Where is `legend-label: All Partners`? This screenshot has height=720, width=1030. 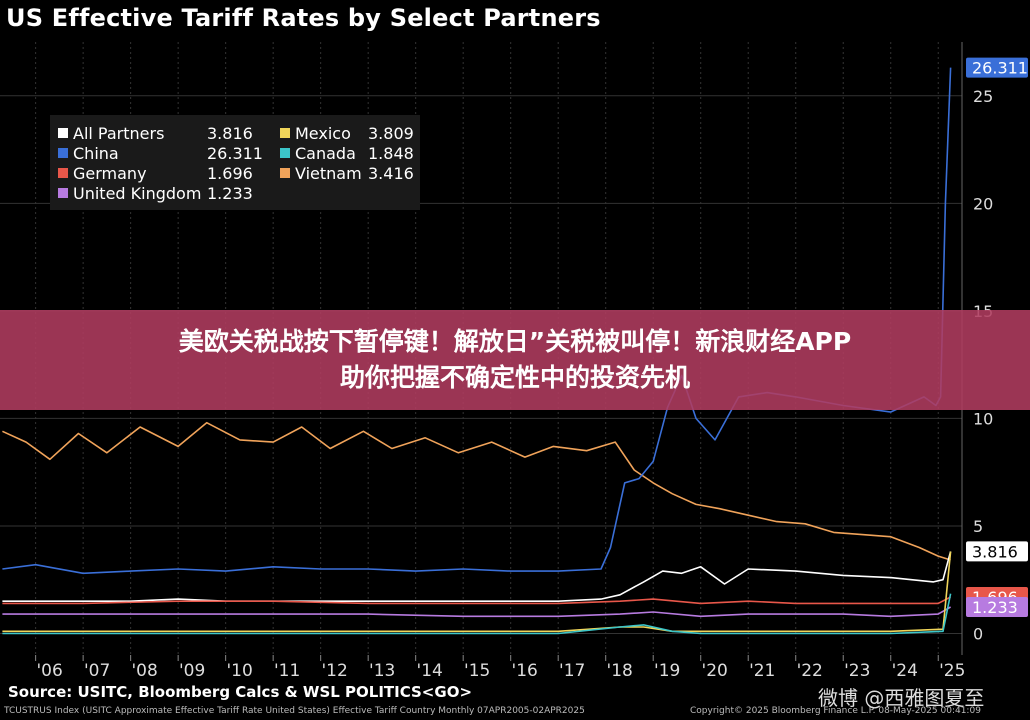
legend-label: All Partners is located at coordinates (118, 133).